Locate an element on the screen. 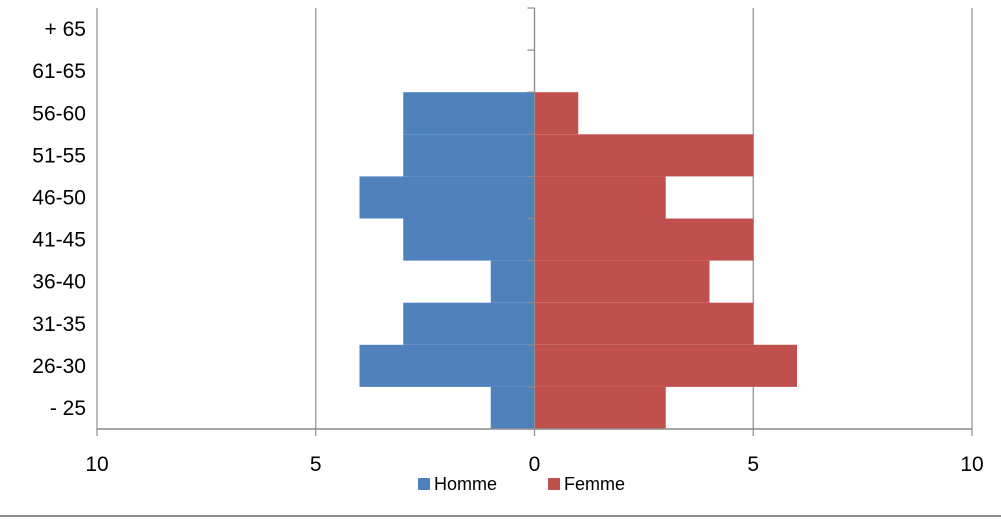  x-tick-label-1: 5 is located at coordinates (316, 464).